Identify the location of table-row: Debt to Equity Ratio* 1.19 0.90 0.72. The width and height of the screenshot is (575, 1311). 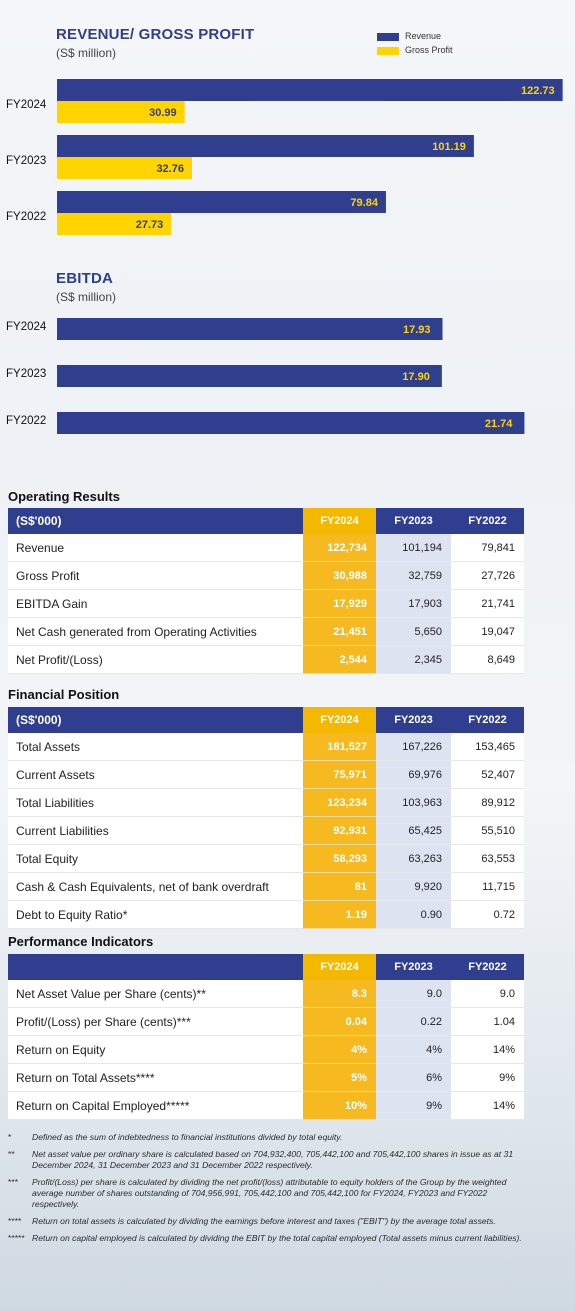
(266, 914).